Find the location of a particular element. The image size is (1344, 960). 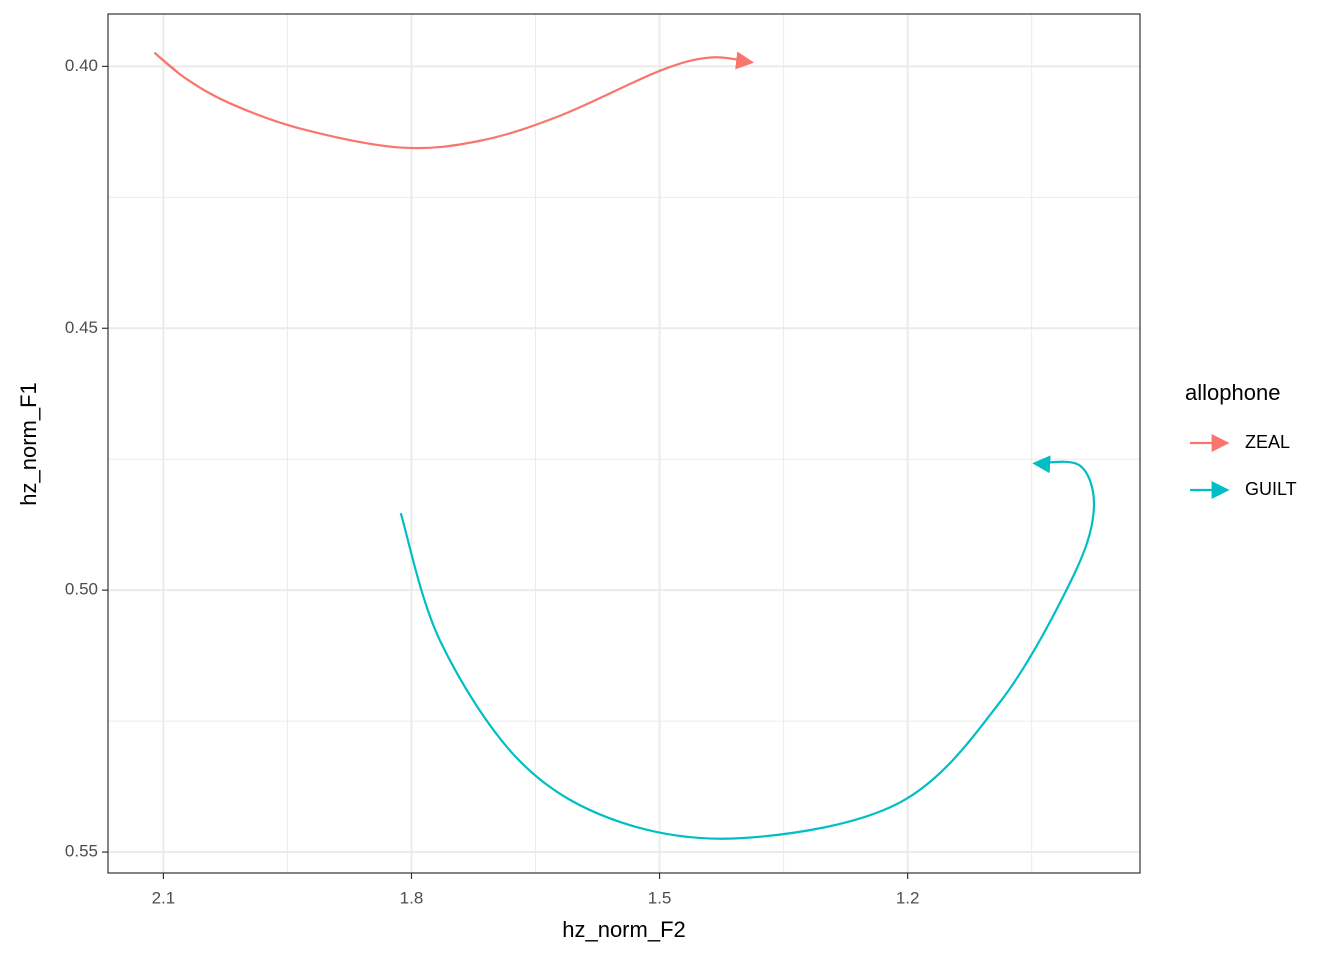

x-axis-title: hz_norm_F2 is located at coordinates (624, 929).